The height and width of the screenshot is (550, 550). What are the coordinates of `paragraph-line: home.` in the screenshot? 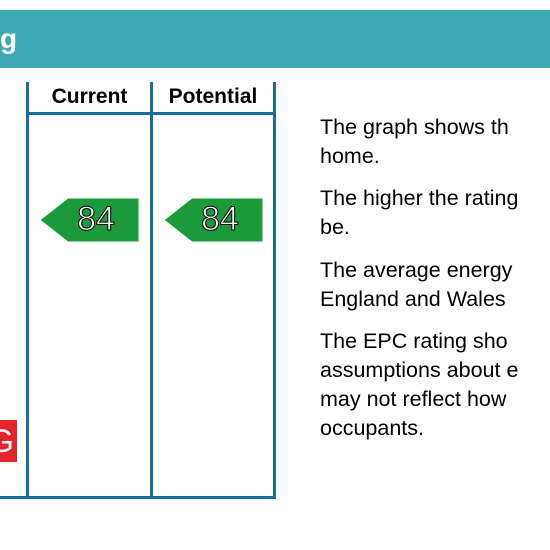 It's located at (350, 156).